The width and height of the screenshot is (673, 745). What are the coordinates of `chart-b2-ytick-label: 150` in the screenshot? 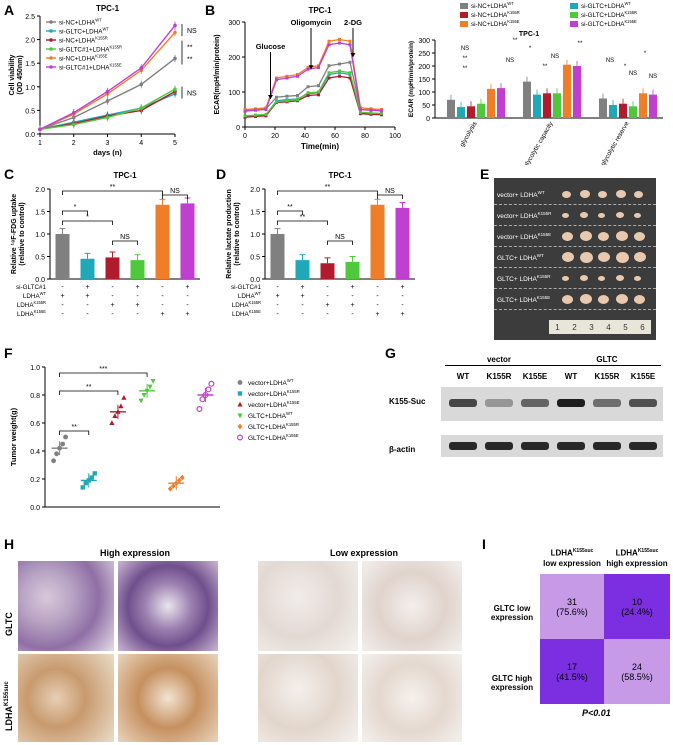 It's located at (424, 80).